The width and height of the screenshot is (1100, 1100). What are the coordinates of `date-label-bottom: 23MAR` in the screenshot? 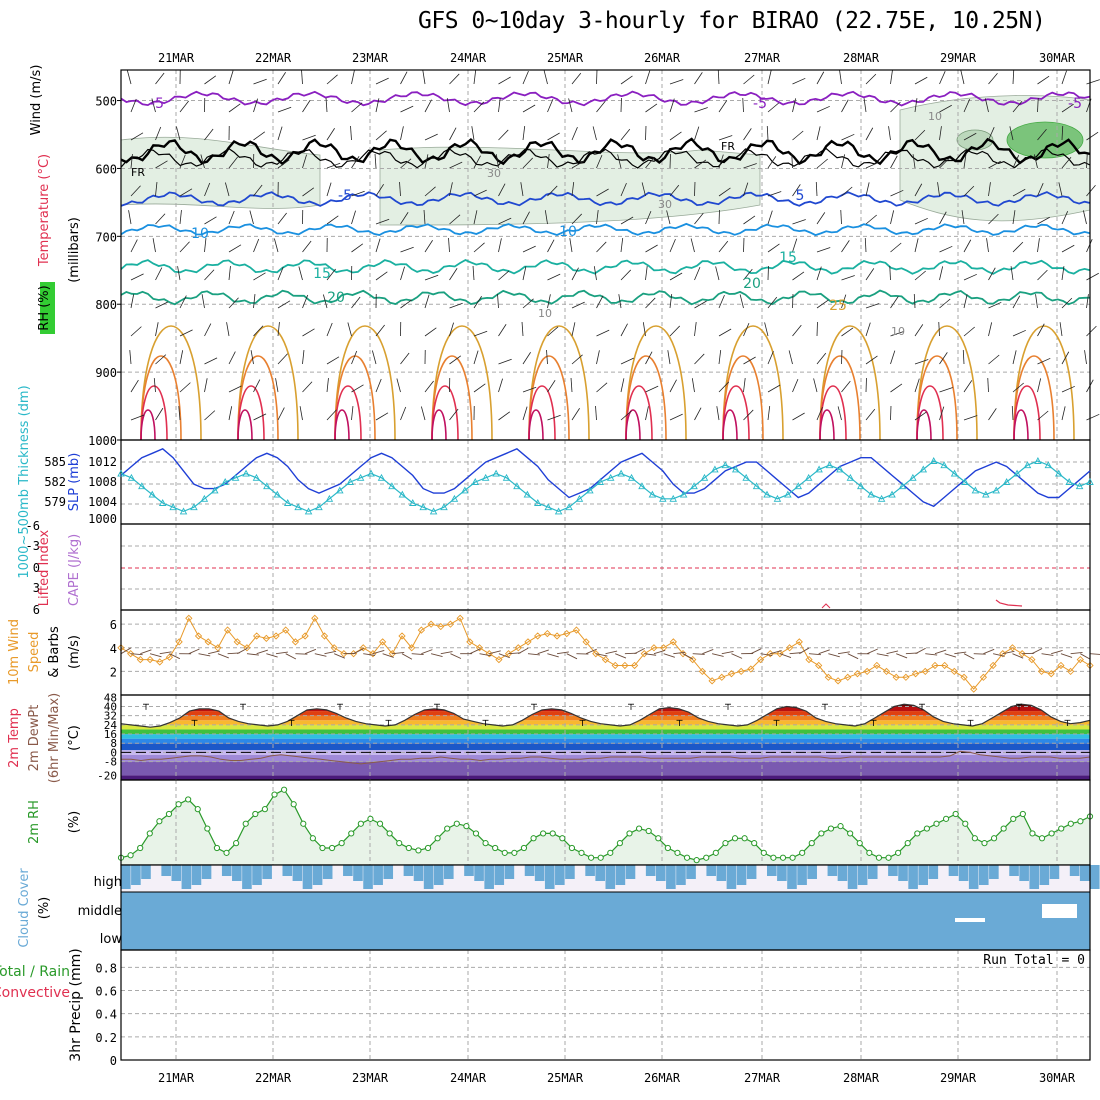 It's located at (370, 1078).